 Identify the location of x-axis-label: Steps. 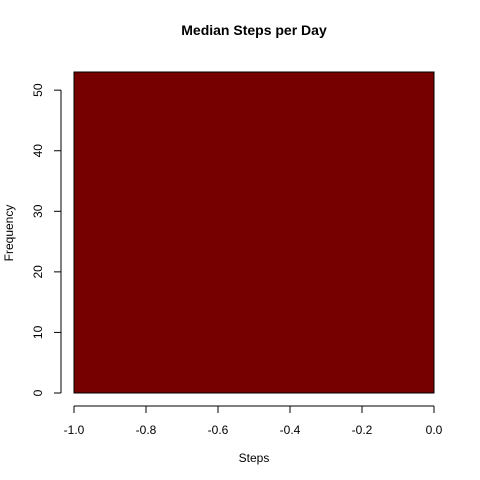
(254, 458).